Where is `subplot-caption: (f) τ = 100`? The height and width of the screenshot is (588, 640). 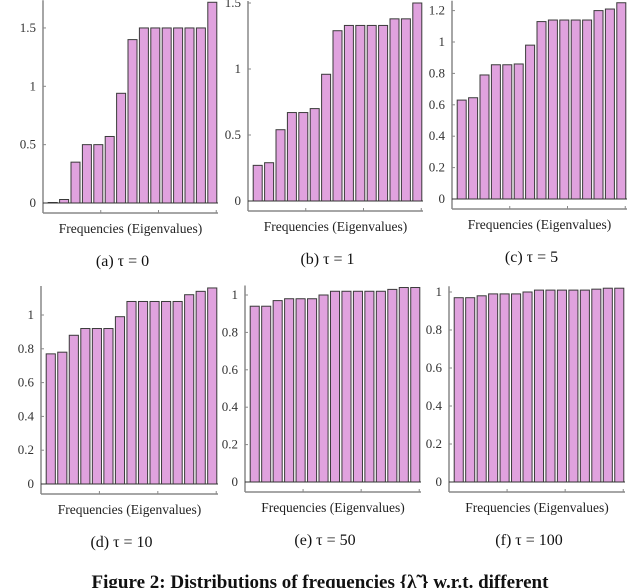 subplot-caption: (f) τ = 100 is located at coordinates (528, 540).